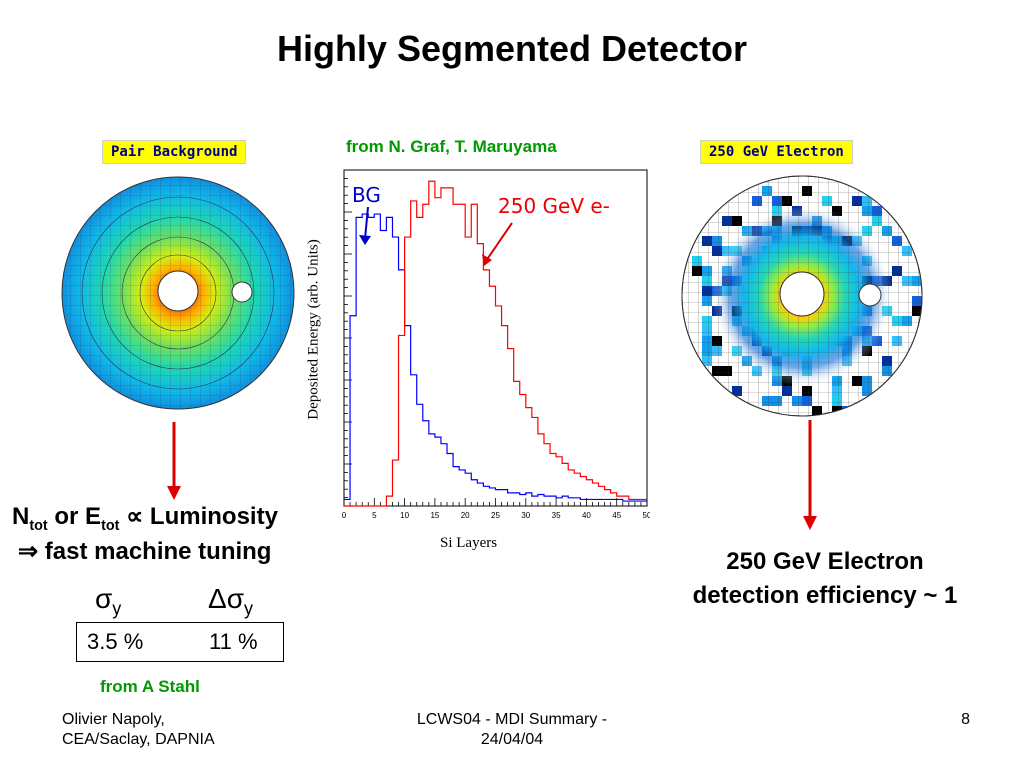  I want to click on sigma-table: 3.5 % 11 %, so click(180, 642).